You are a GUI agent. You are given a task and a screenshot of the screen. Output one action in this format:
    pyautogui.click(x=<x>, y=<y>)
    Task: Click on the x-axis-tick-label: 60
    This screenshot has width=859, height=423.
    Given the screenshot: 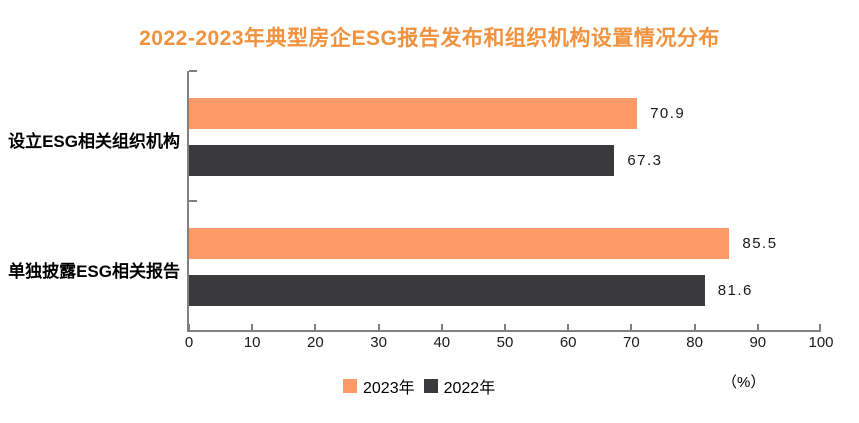 What is the action you would take?
    pyautogui.click(x=568, y=342)
    